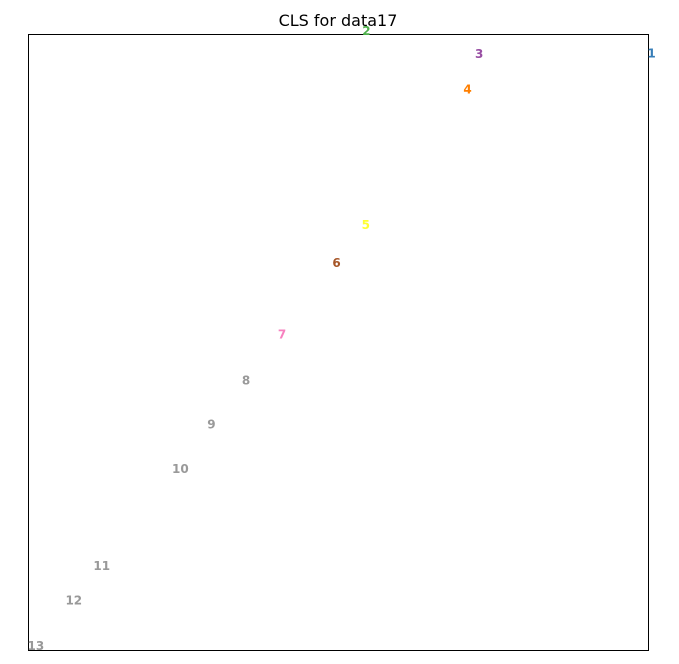 The height and width of the screenshot is (664, 679). I want to click on point-label-8: 8, so click(246, 381).